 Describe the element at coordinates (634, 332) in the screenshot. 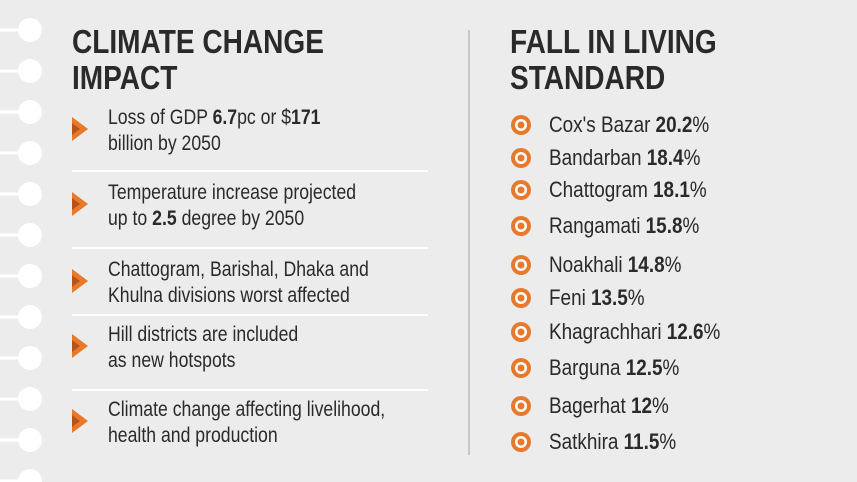

I see `district-row: Khagrachhari 12.6%` at that location.